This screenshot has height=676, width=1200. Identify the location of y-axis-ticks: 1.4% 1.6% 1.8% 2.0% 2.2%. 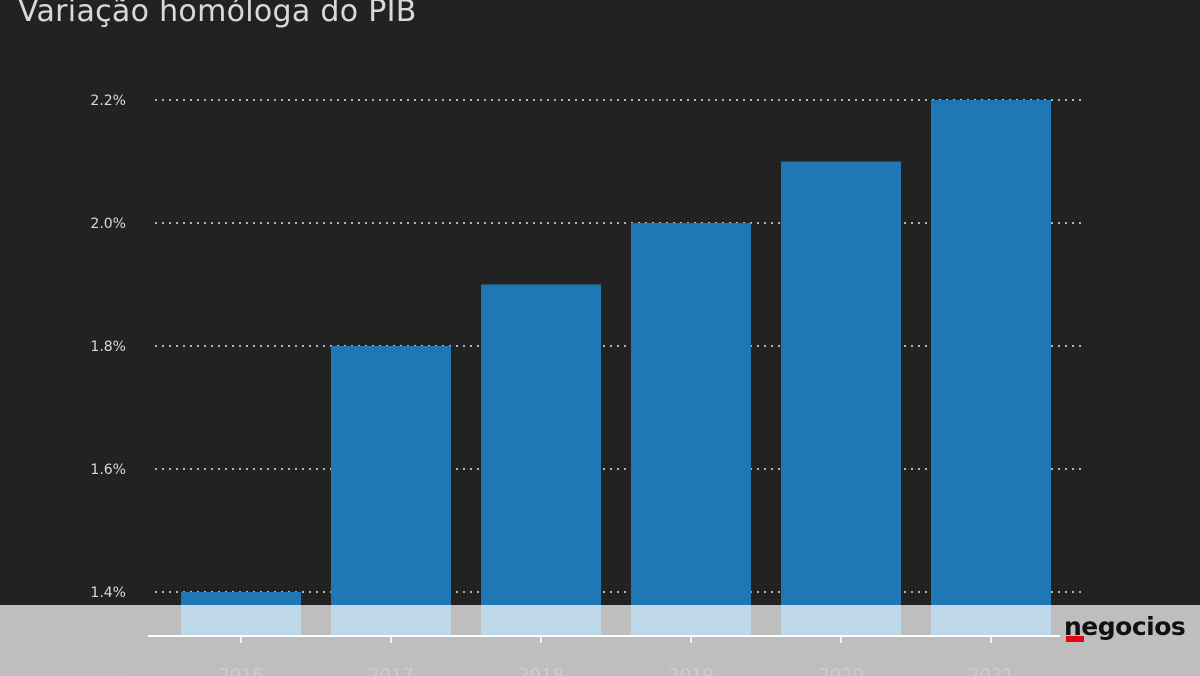
(108, 347).